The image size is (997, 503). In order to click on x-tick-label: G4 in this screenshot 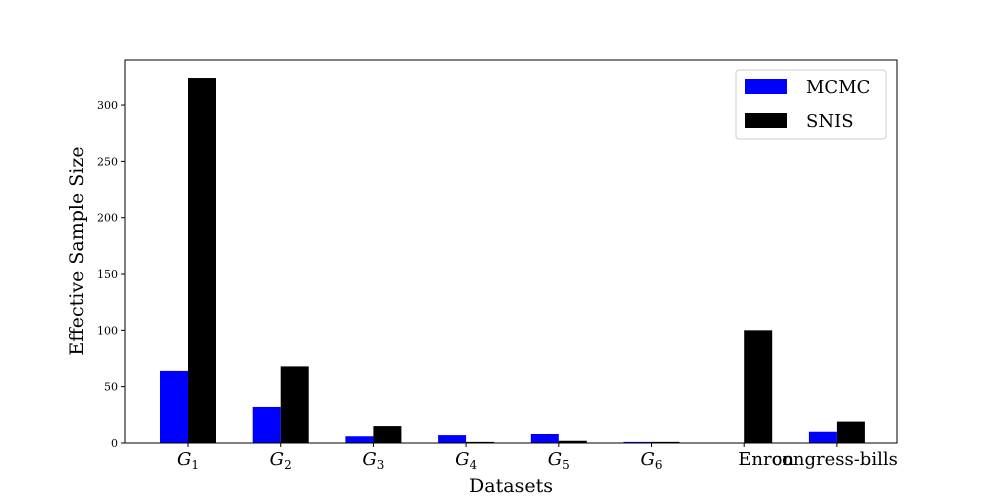, I will do `click(466, 460)`.